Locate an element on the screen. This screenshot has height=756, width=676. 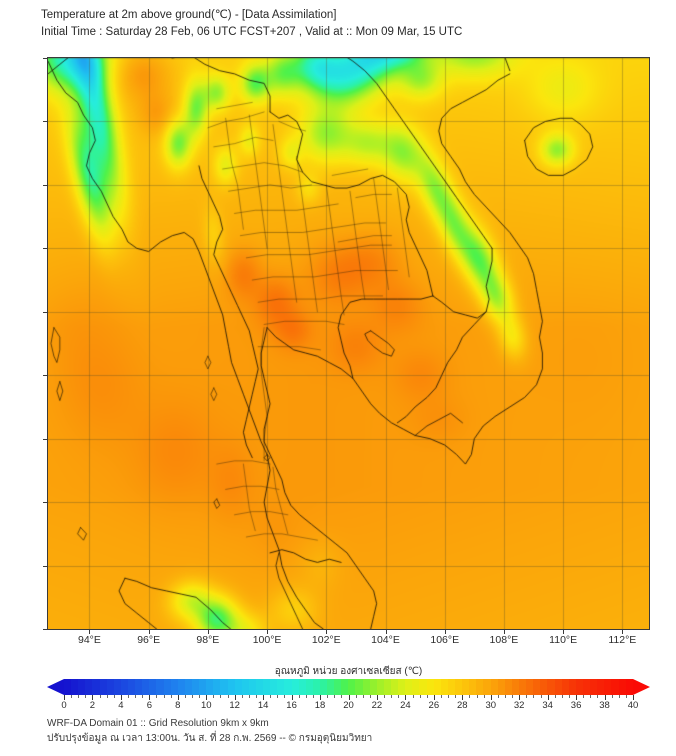
colorbar-label: 16 is located at coordinates (291, 705).